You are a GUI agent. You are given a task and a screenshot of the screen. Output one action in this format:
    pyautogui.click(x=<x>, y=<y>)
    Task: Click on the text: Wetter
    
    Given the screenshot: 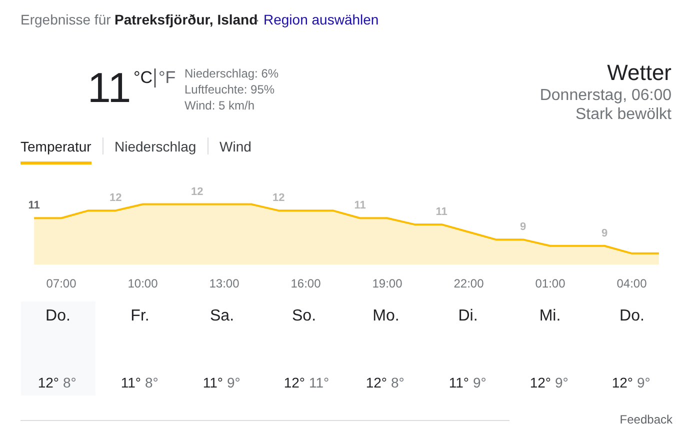 What is the action you would take?
    pyautogui.click(x=639, y=72)
    